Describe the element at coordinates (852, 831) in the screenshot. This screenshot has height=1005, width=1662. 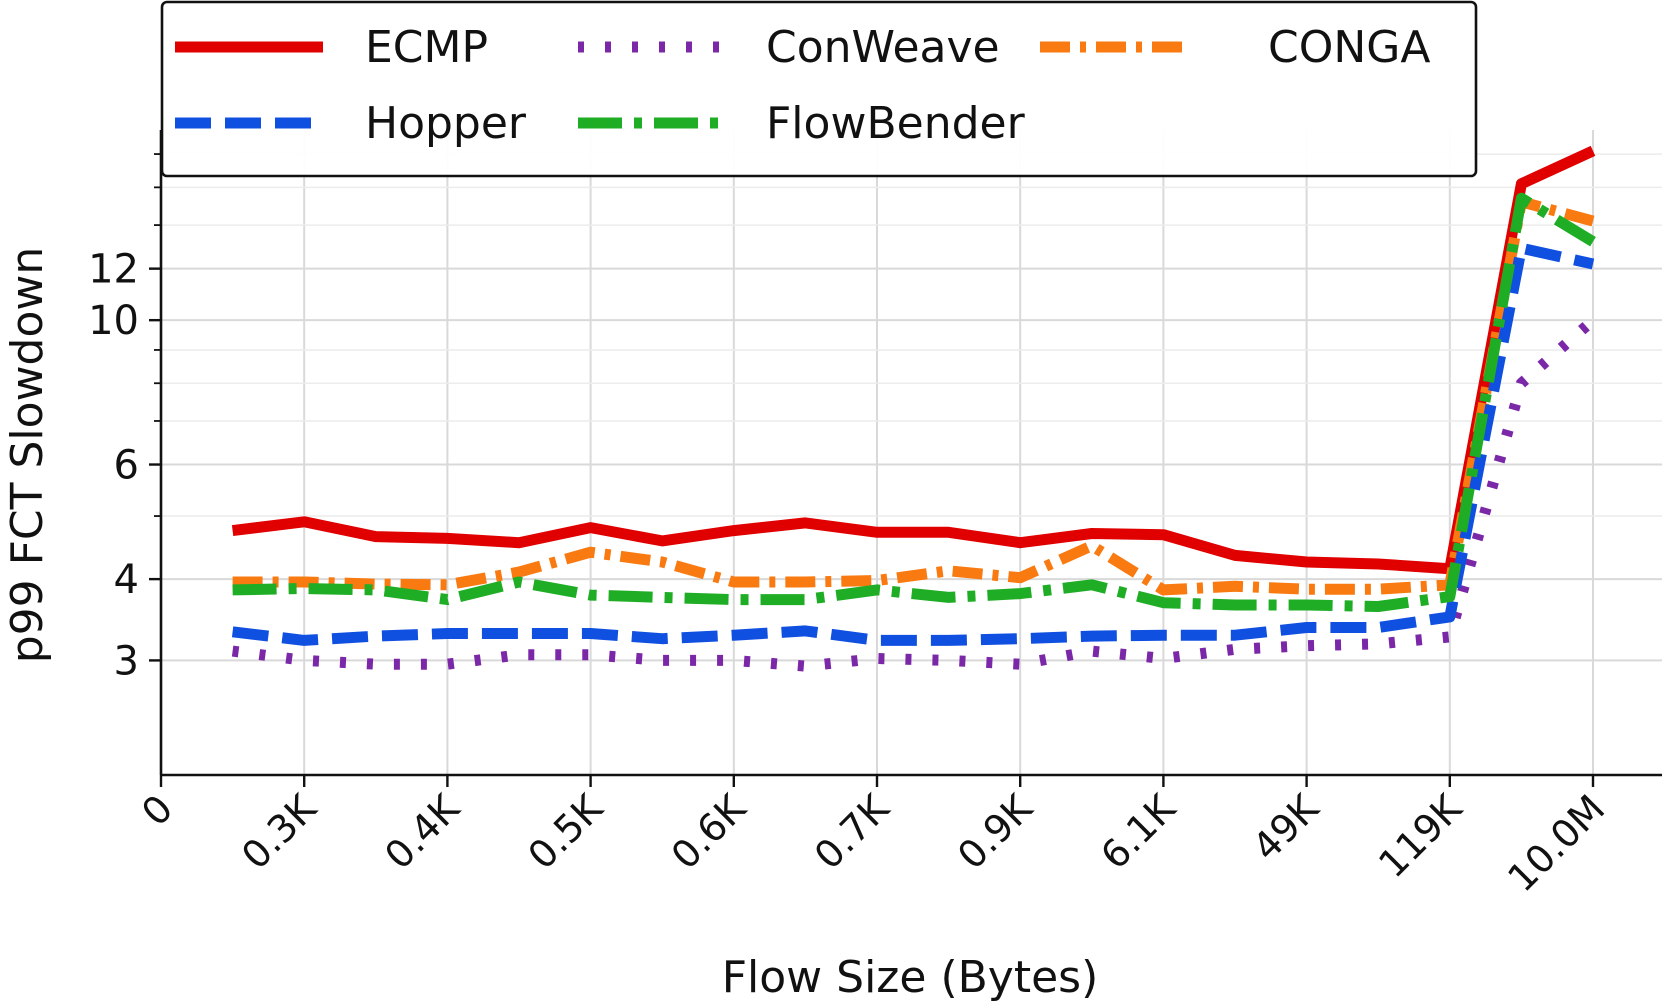
I see `x-tick-label: 0.7K` at that location.